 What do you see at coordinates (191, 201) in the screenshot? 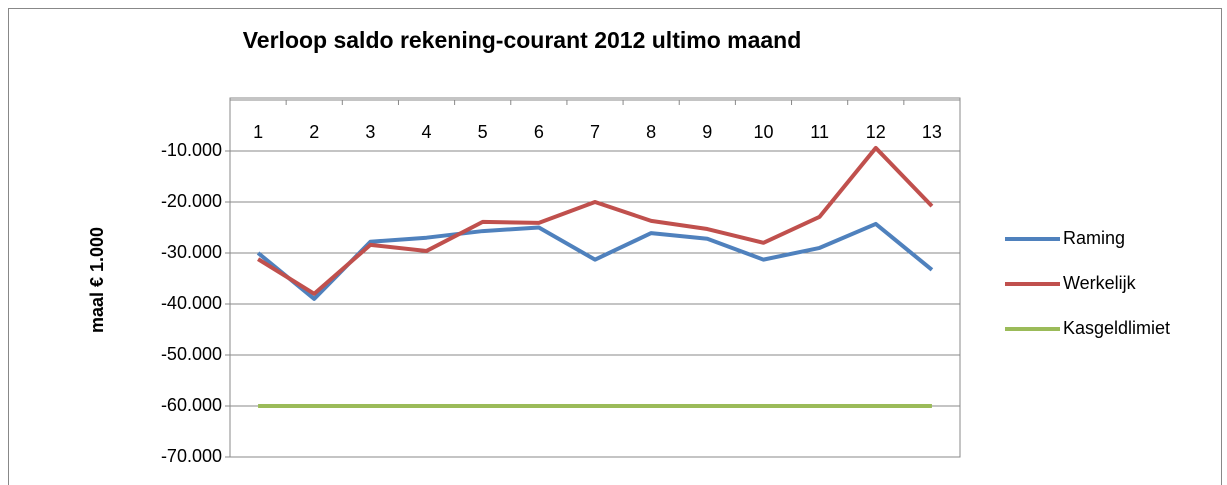
I see `y-tick-label: -20.000` at bounding box center [191, 201].